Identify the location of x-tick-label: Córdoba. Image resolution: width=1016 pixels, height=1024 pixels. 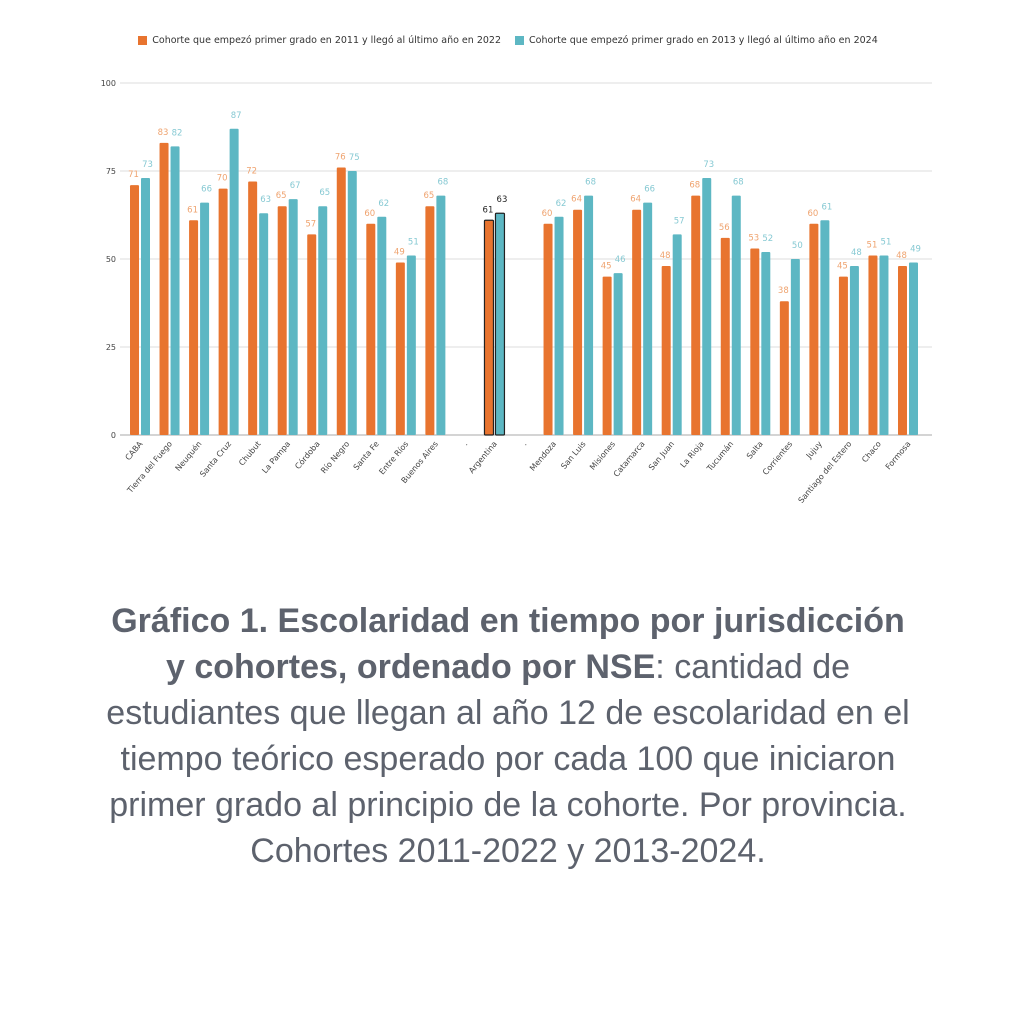
(307, 455).